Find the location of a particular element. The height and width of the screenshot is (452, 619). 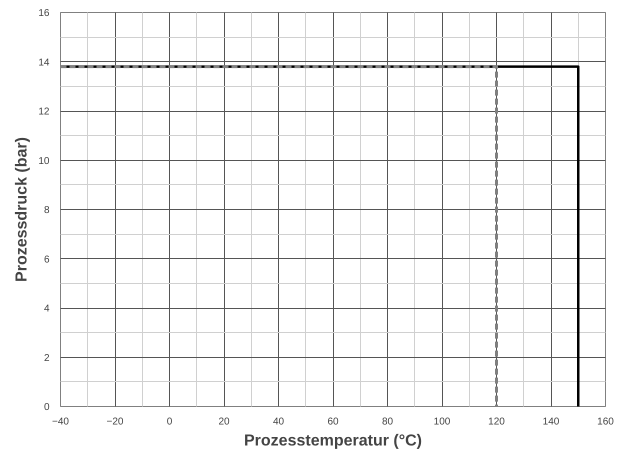

y-tick-label: 12 is located at coordinates (44, 112).